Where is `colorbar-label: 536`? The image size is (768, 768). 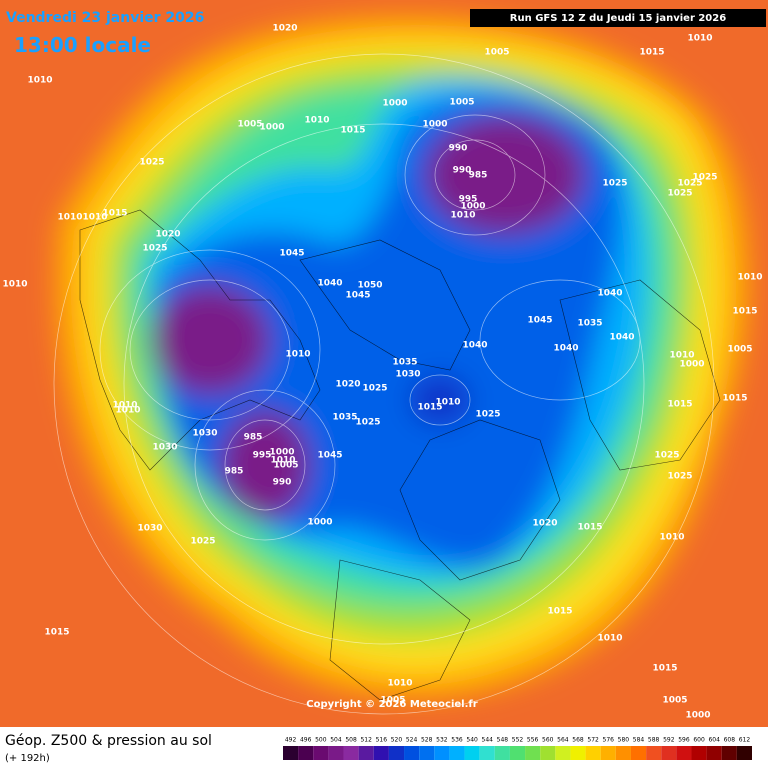
colorbar-label: 536 is located at coordinates (457, 740).